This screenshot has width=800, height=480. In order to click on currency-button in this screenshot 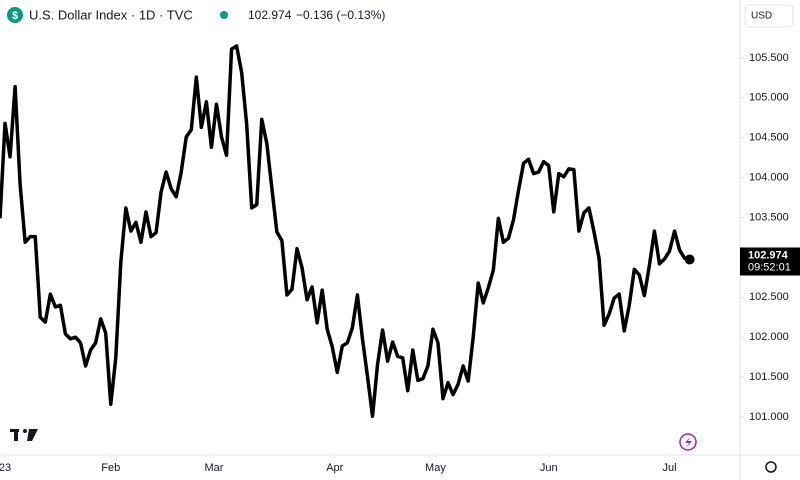, I will do `click(769, 16)`.